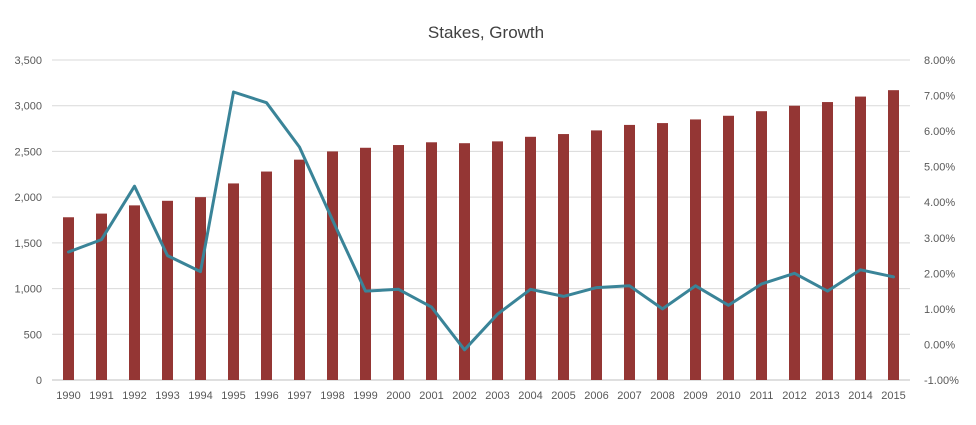 The image size is (976, 425). Describe the element at coordinates (134, 396) in the screenshot. I see `x-tick-label: 1992` at that location.